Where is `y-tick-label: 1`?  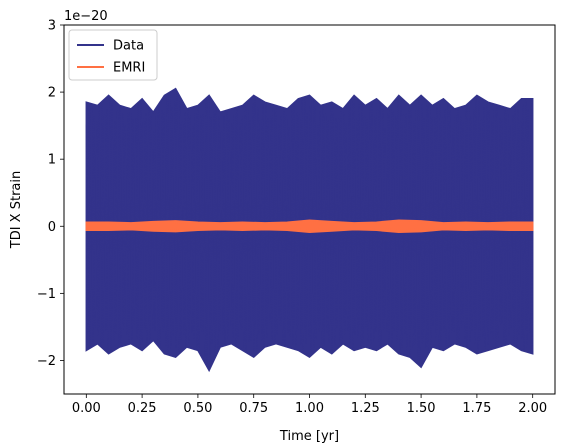 y-tick-label: 1 is located at coordinates (52, 160).